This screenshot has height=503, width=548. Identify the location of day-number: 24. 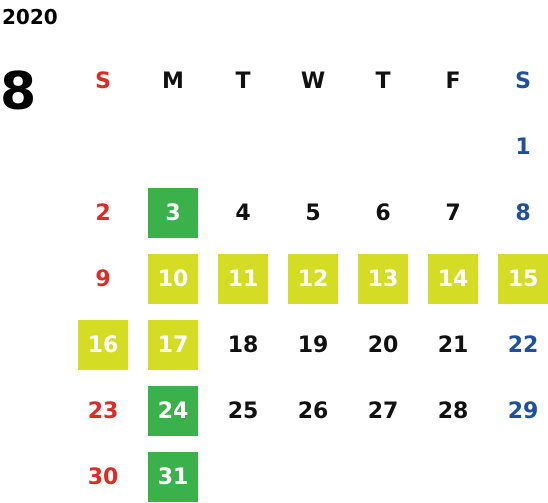
(173, 411).